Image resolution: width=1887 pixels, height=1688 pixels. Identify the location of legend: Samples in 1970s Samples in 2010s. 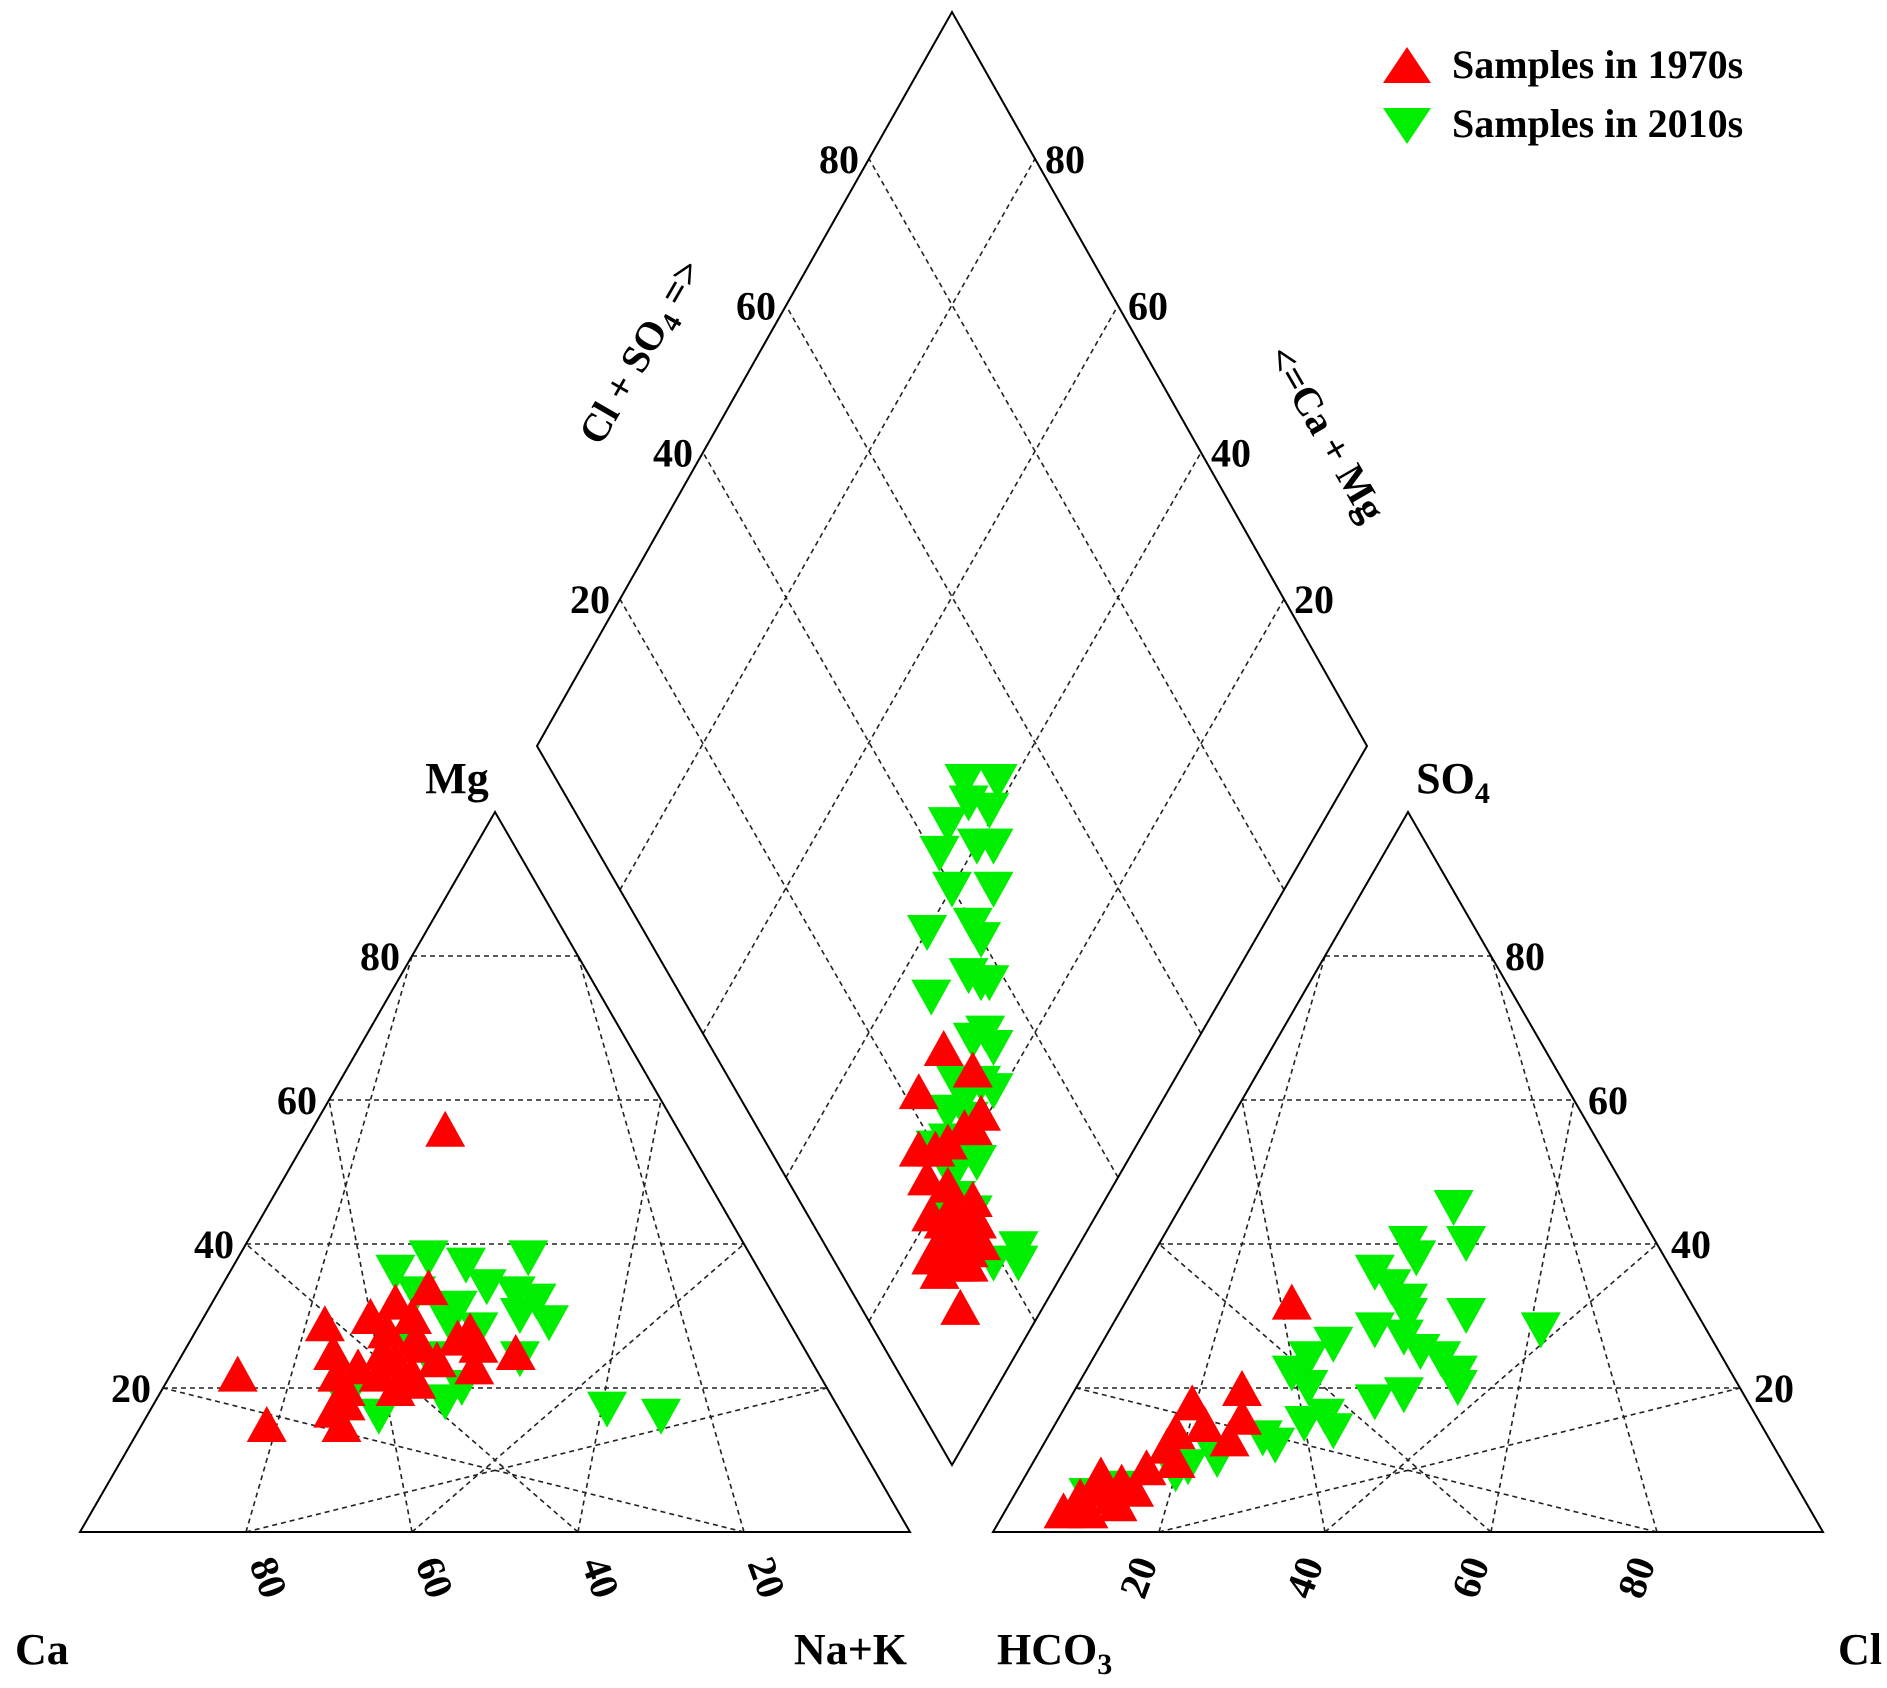
(1563, 94).